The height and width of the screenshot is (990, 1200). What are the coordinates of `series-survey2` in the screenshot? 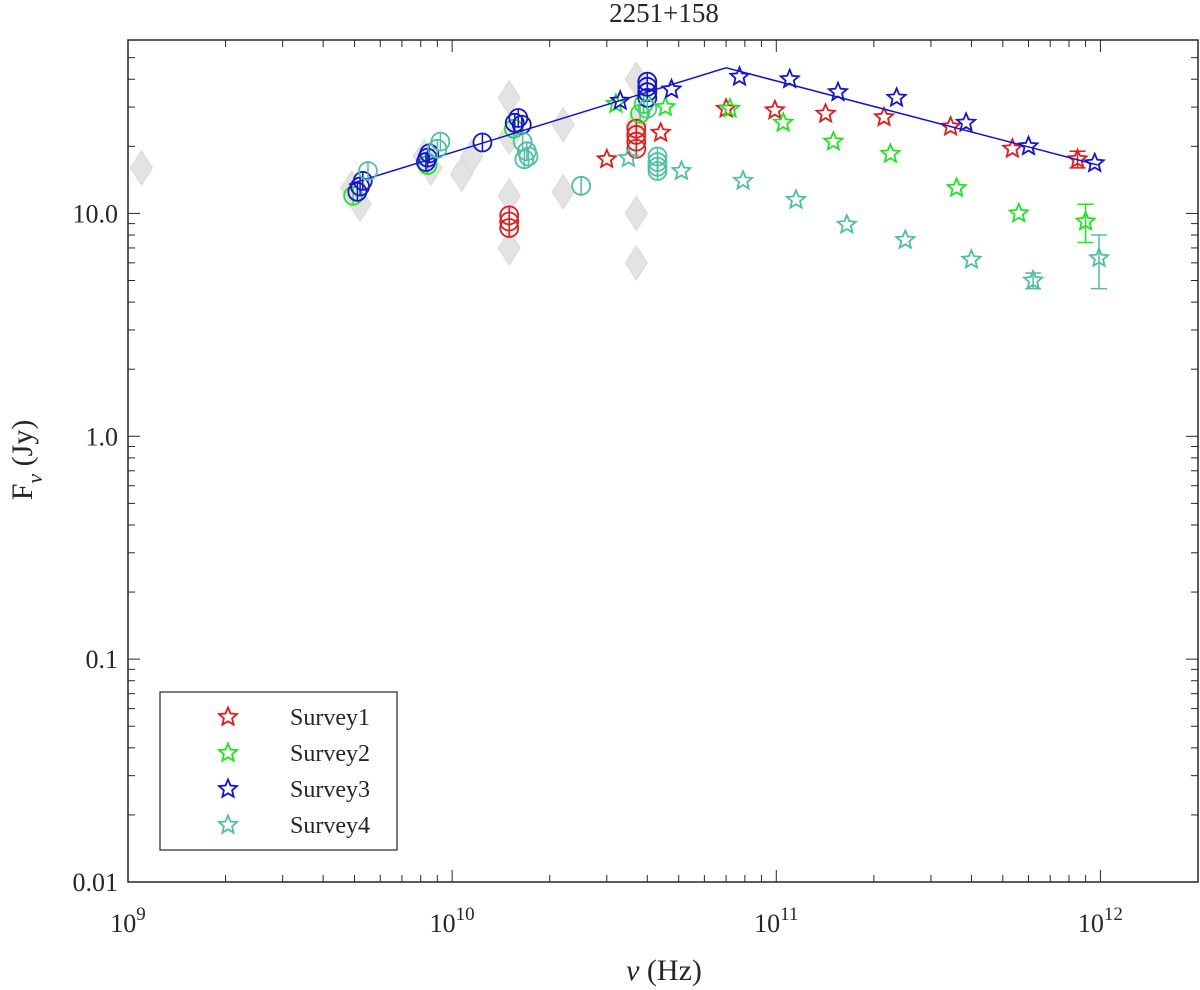 It's located at (720, 163).